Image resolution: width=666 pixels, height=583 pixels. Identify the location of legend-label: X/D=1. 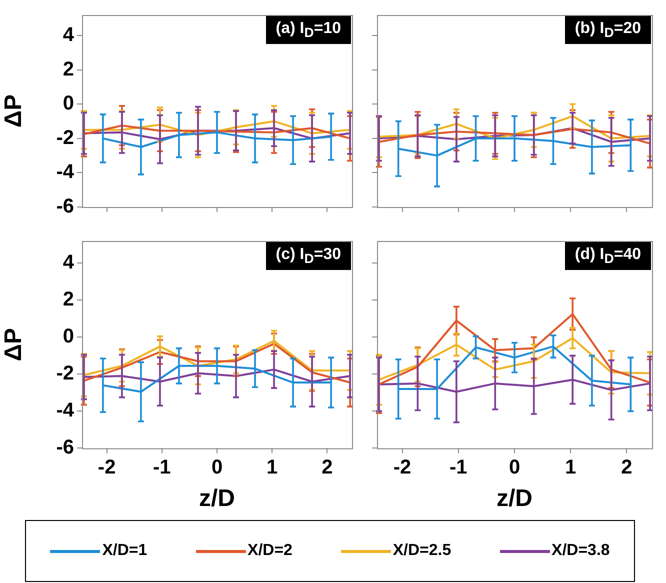
(125, 551).